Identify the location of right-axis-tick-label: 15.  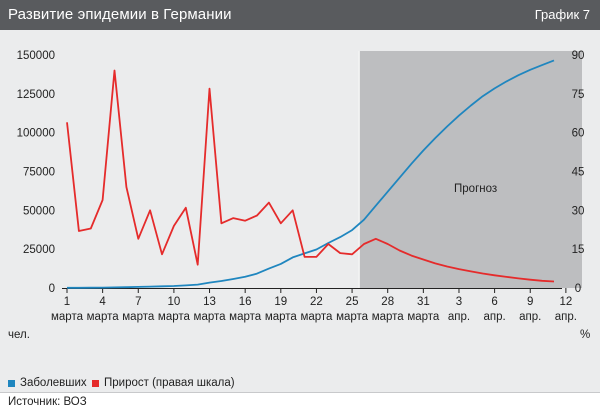
(578, 250).